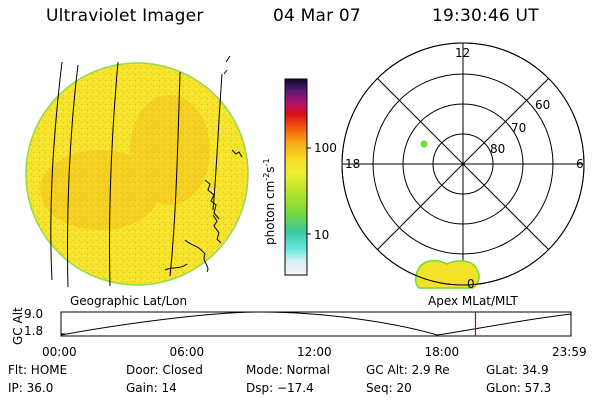 The height and width of the screenshot is (400, 600). I want to click on orbit-xtick-label: 06:00, so click(187, 352).